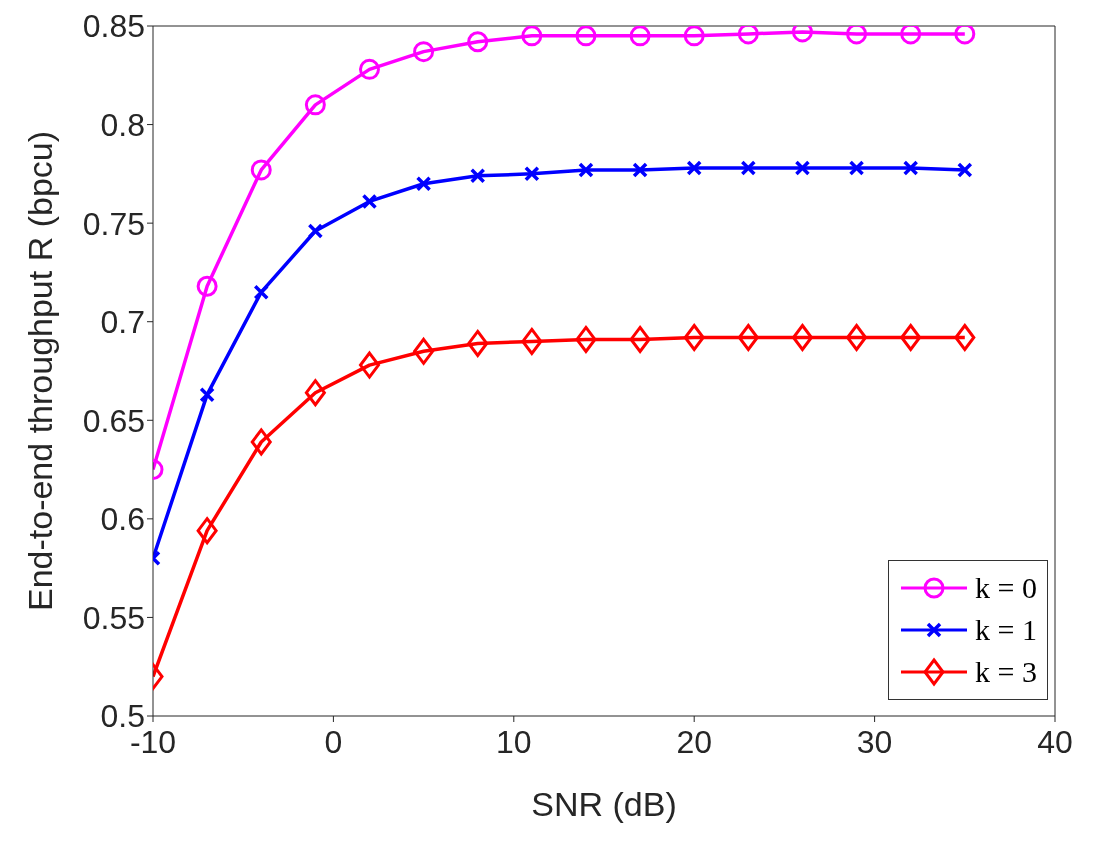 The height and width of the screenshot is (855, 1113). I want to click on y-axis-title: End-to-end throughput R (bpcu), so click(40, 371).